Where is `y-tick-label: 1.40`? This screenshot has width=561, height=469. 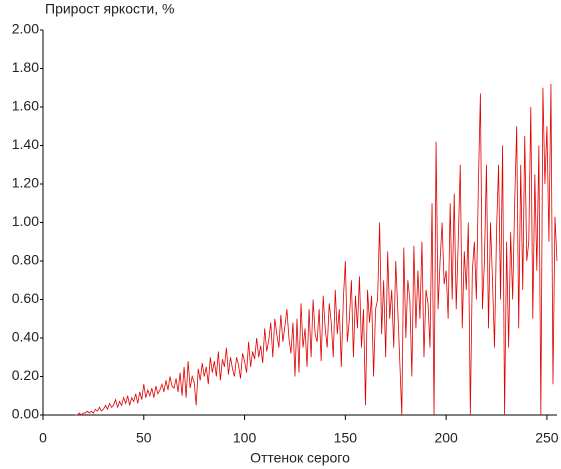
y-tick-label: 1.40 is located at coordinates (25, 144).